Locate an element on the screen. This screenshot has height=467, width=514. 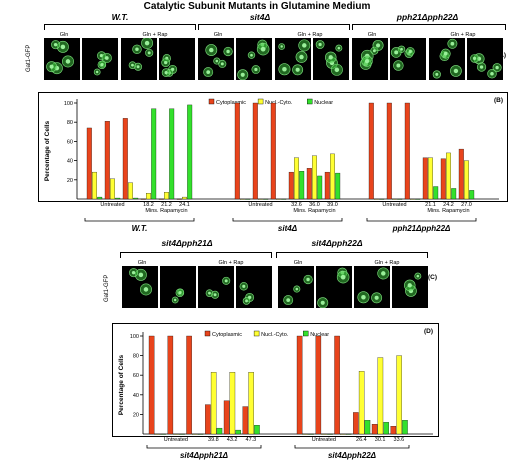
rapamycin-time-label: 33.6 is located at coordinates (399, 440).